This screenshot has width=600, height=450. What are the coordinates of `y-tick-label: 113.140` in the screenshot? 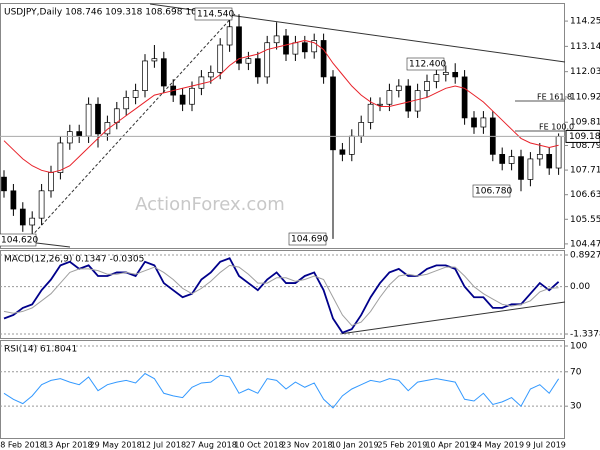 It's located at (585, 47).